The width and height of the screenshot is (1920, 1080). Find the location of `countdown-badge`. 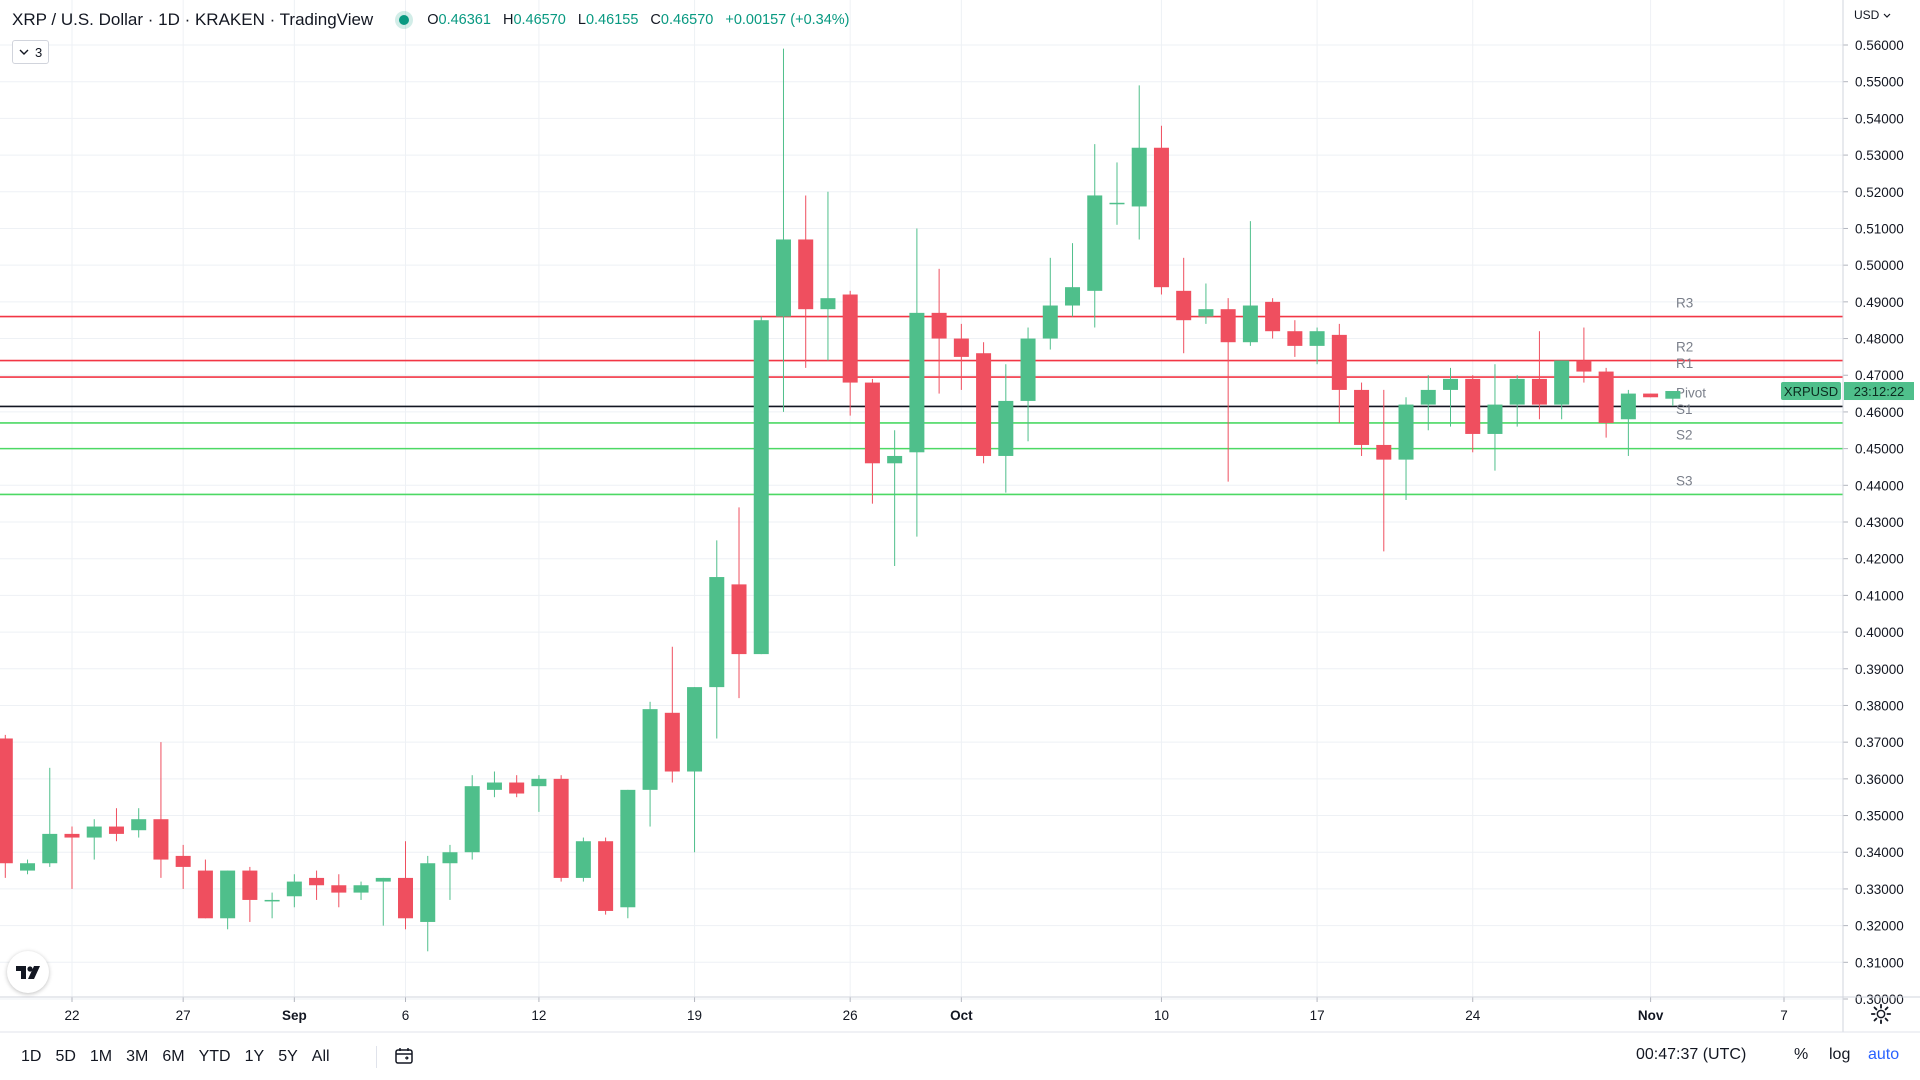

countdown-badge is located at coordinates (1879, 391).